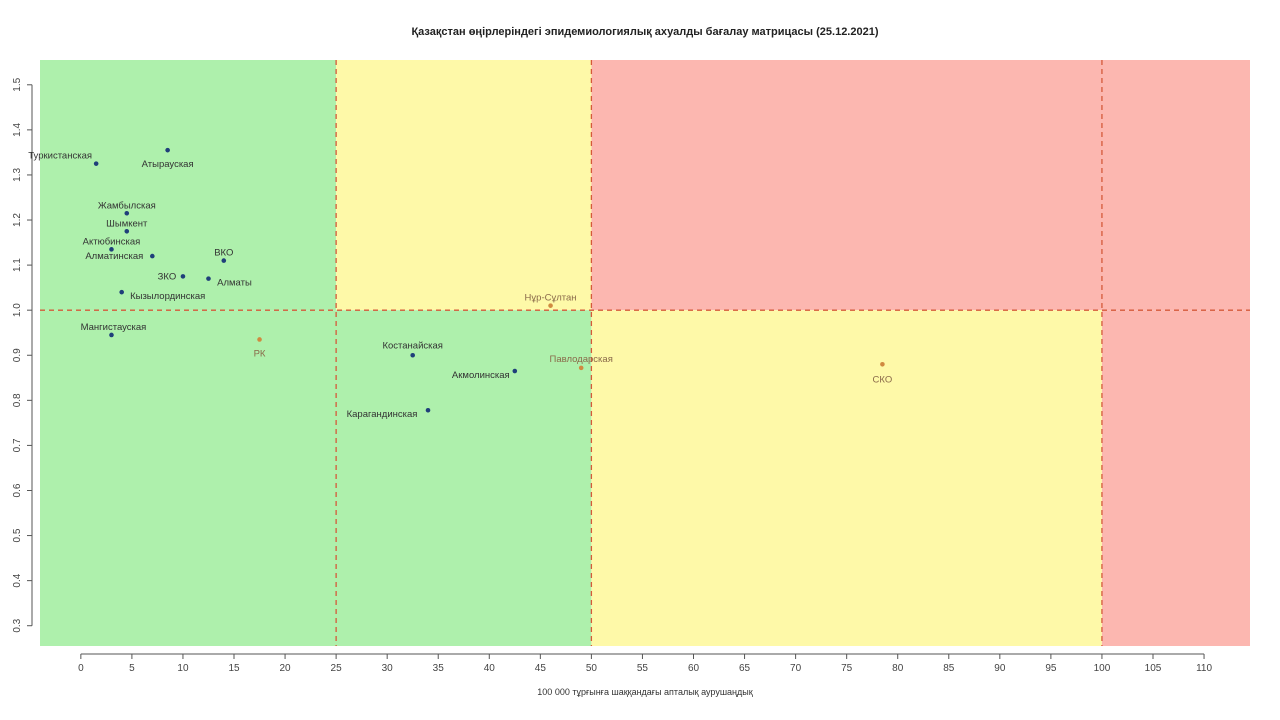  I want to click on x-tick-label: 80, so click(898, 668).